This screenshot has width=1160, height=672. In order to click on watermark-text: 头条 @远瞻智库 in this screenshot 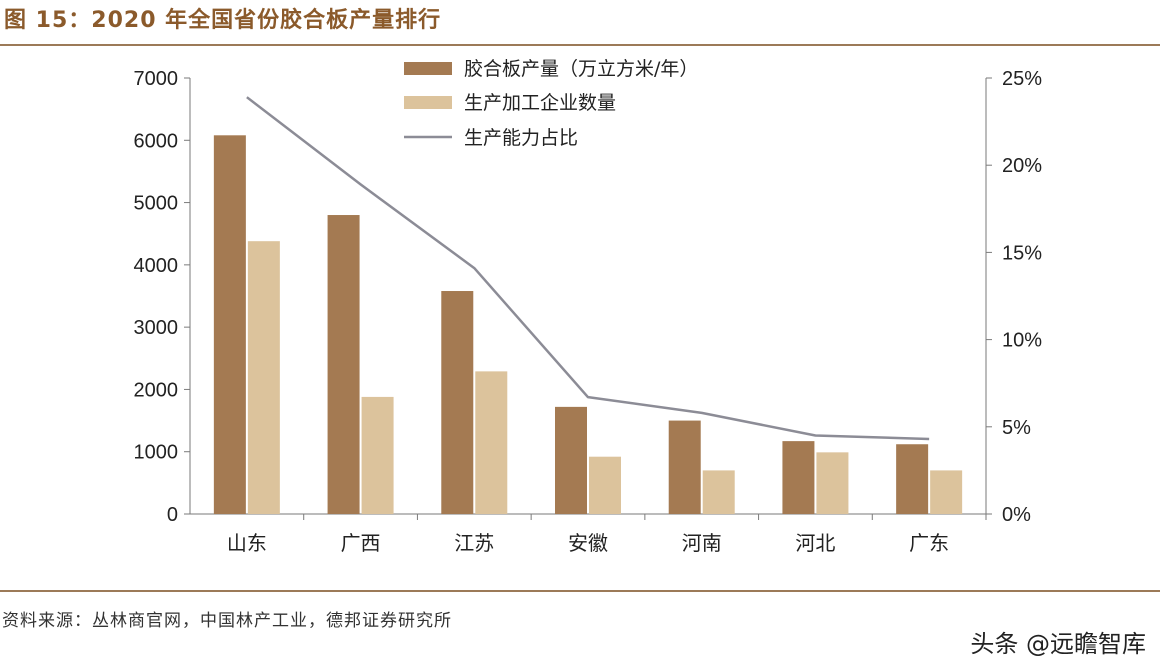, I will do `click(1058, 644)`.